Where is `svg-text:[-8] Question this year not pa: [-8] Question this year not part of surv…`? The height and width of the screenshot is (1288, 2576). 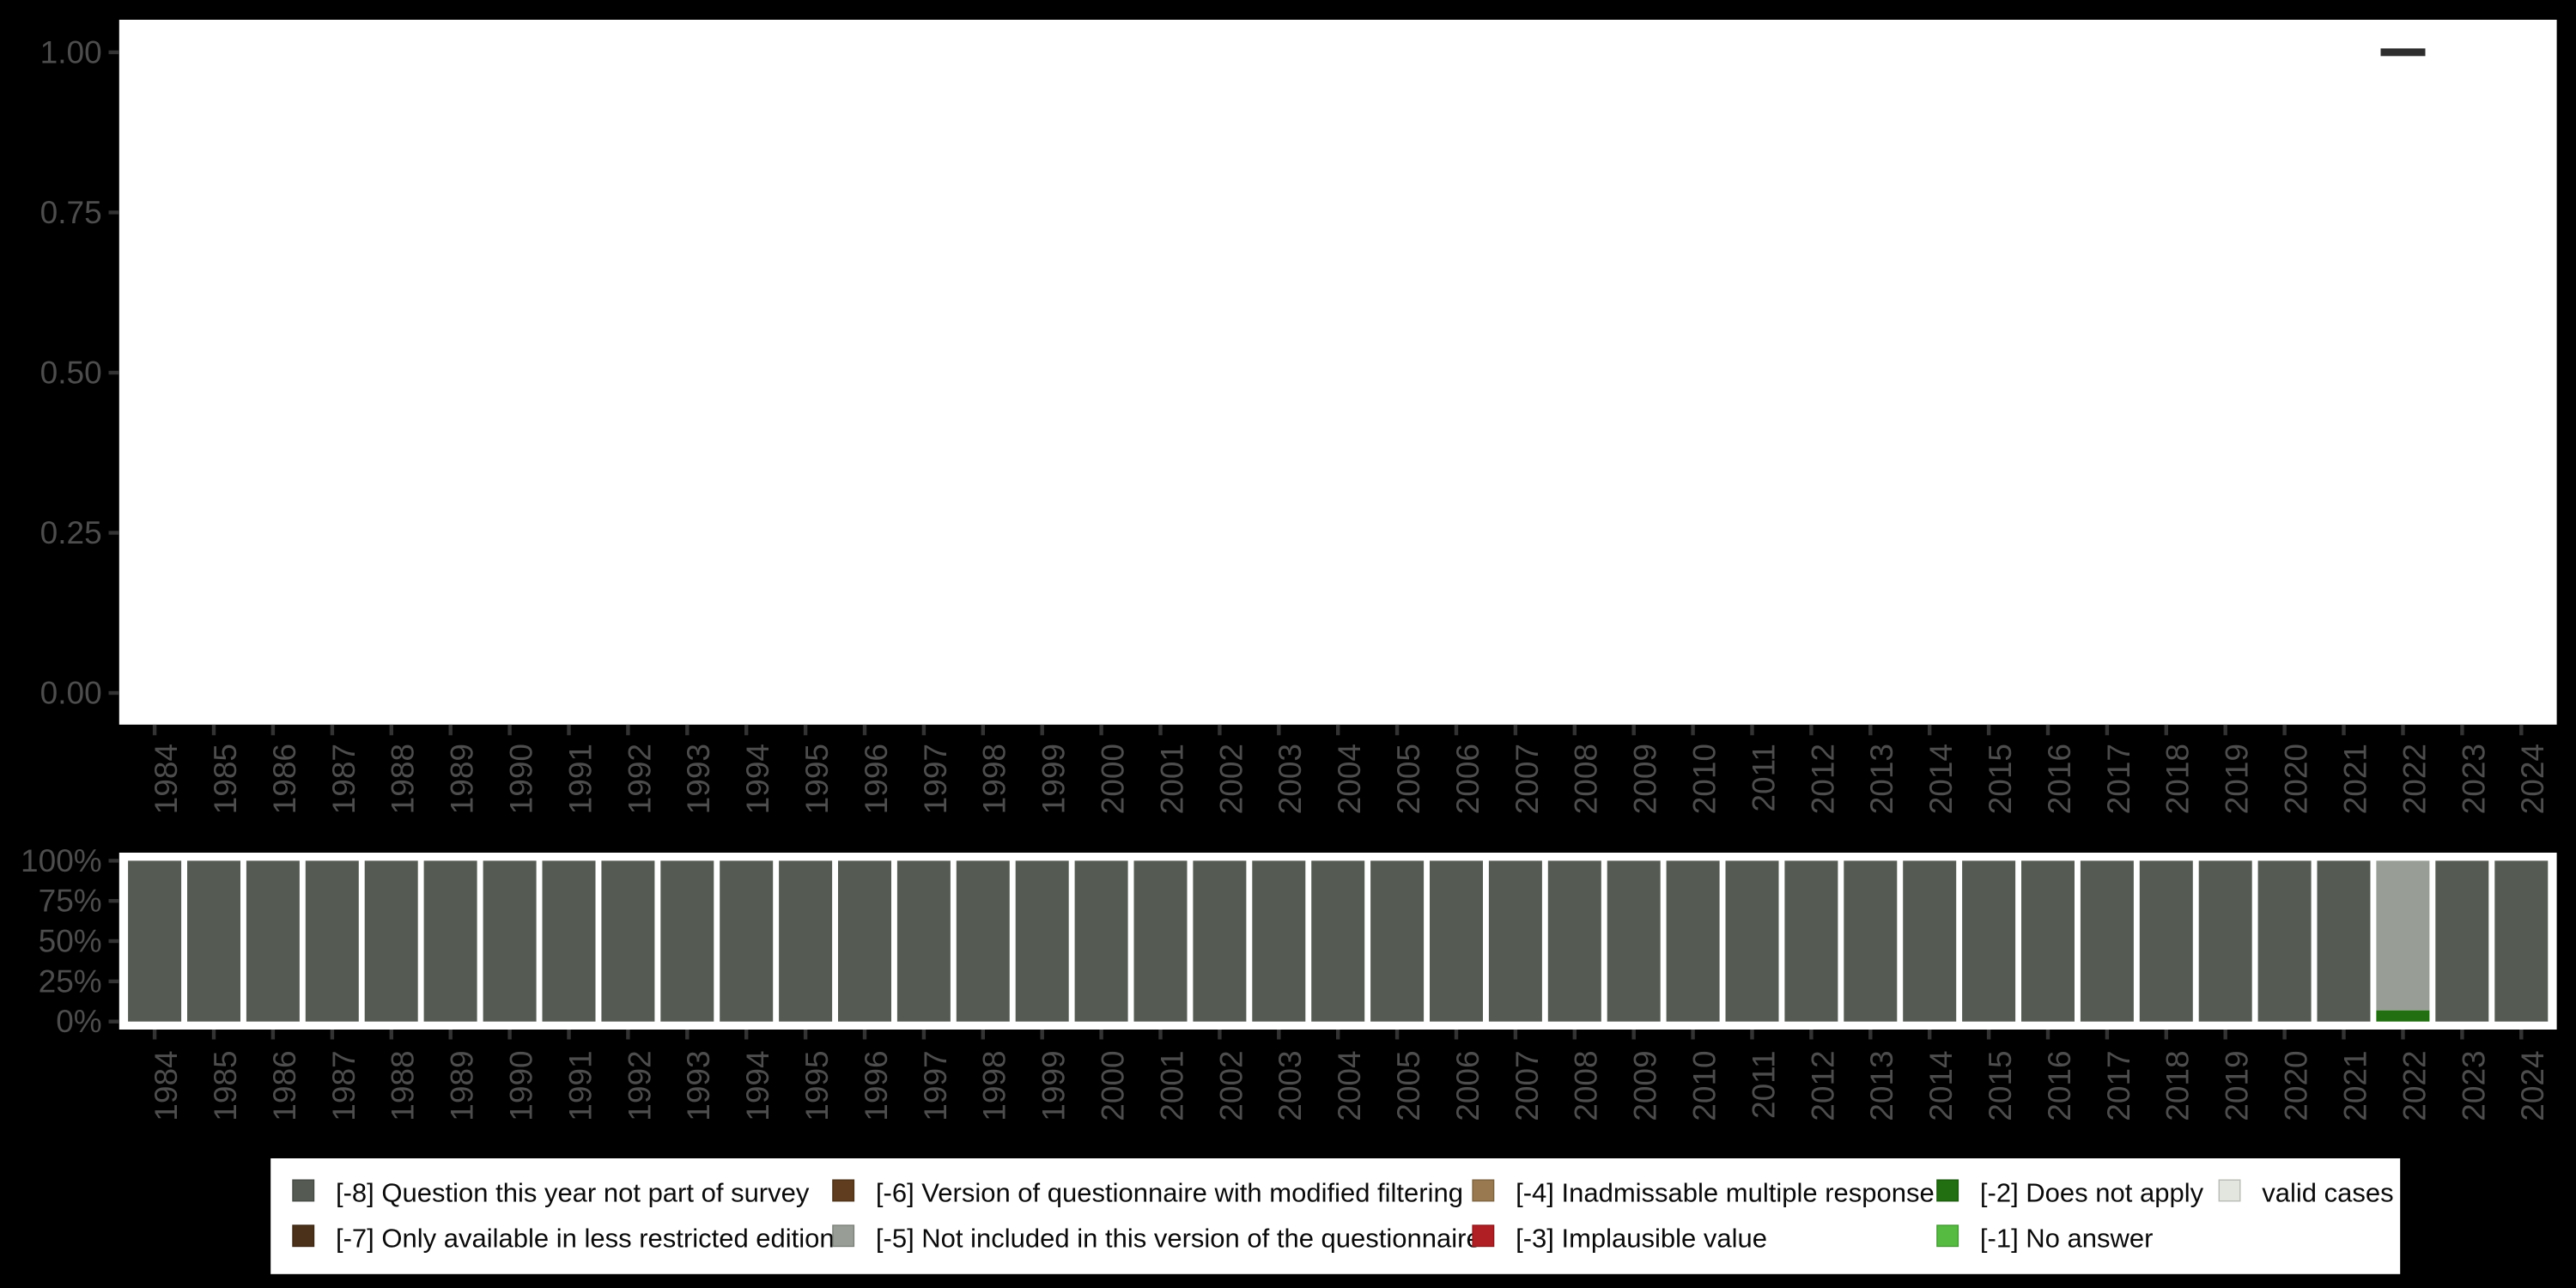 svg-text:[-8] Question this year not pa: [-8] Question this year not part of surv… is located at coordinates (573, 1193).